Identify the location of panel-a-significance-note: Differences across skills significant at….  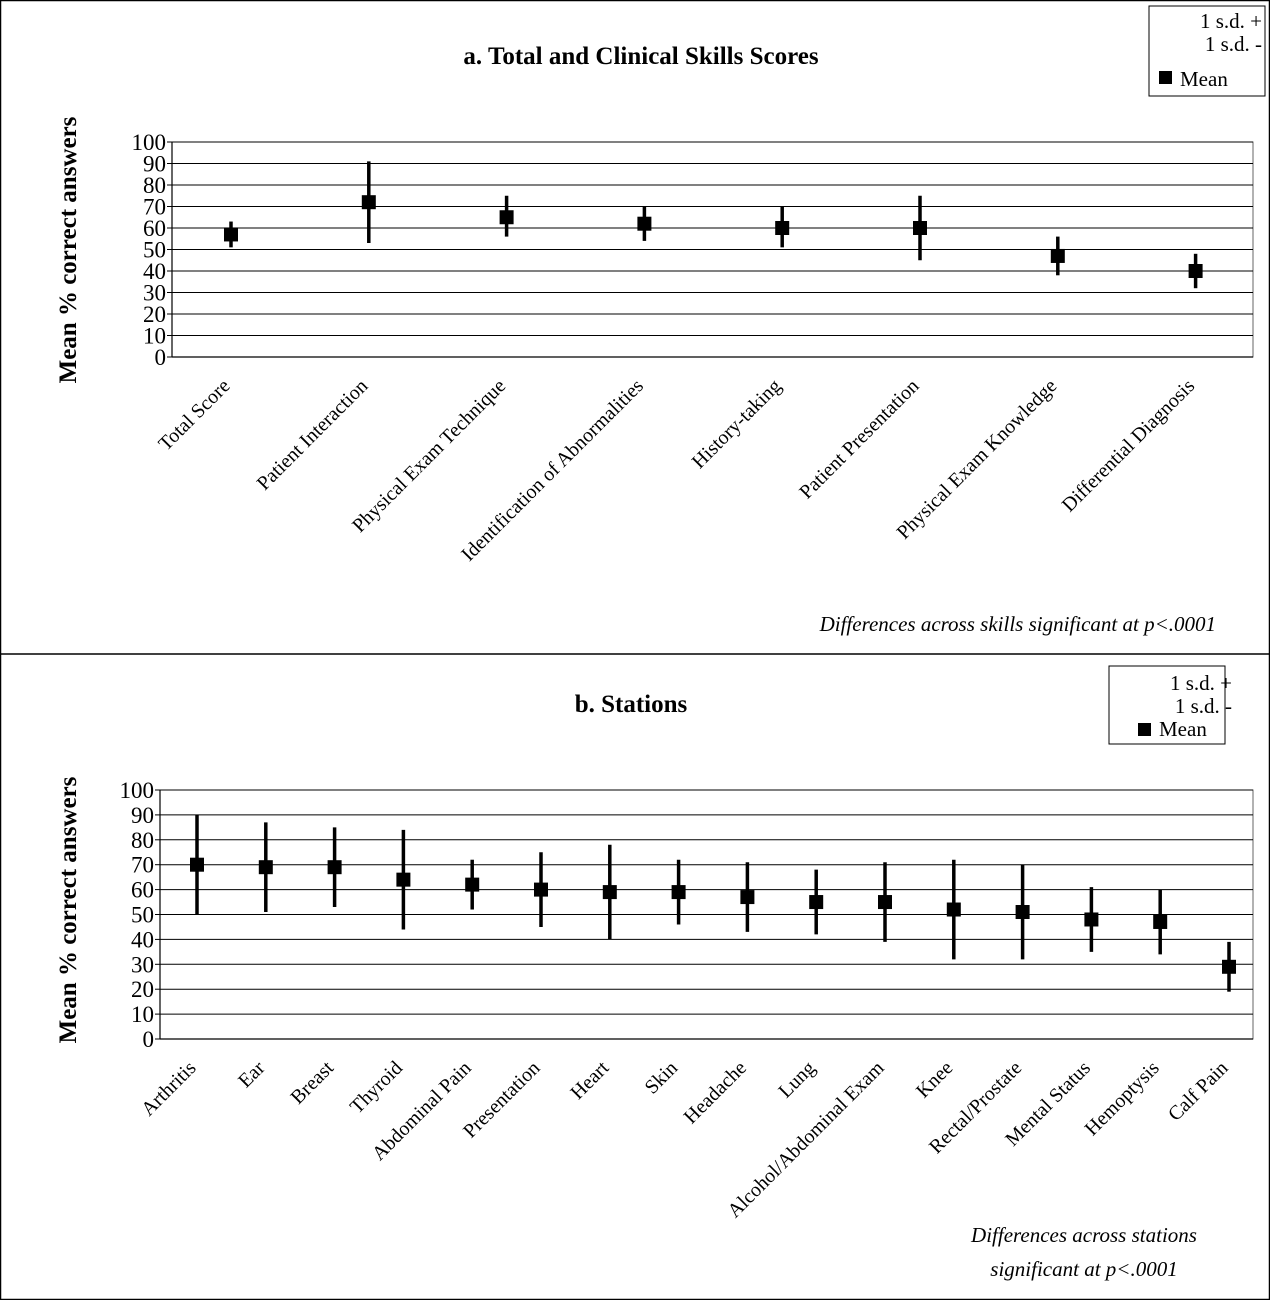
(1017, 624).